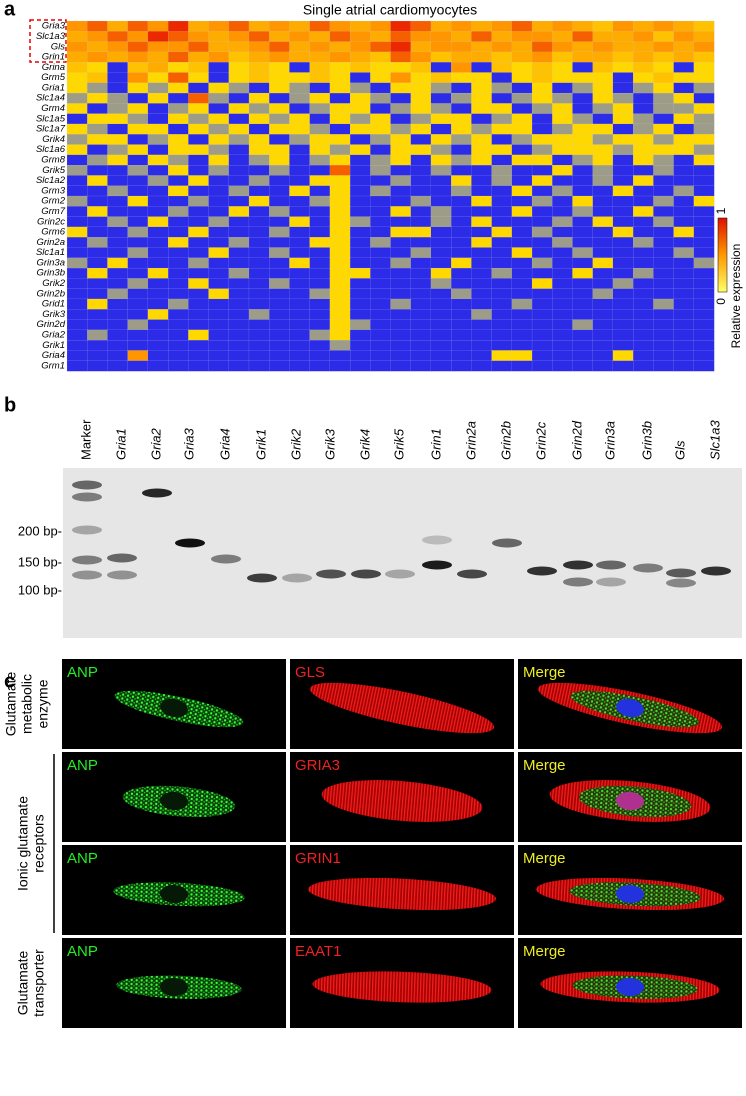 This screenshot has height=1096, width=746. I want to click on panel-label: c, so click(9, 681).